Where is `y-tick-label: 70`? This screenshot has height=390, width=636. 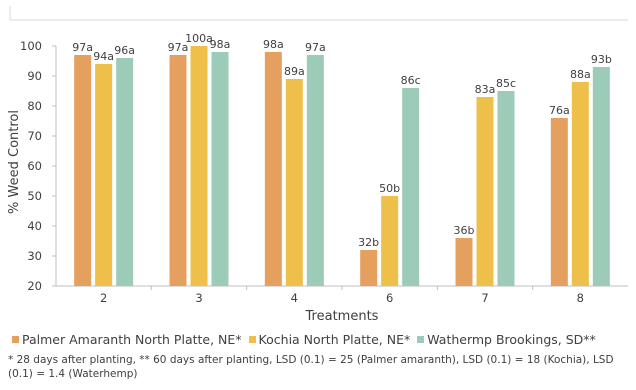 y-tick-label: 70 is located at coordinates (34, 136).